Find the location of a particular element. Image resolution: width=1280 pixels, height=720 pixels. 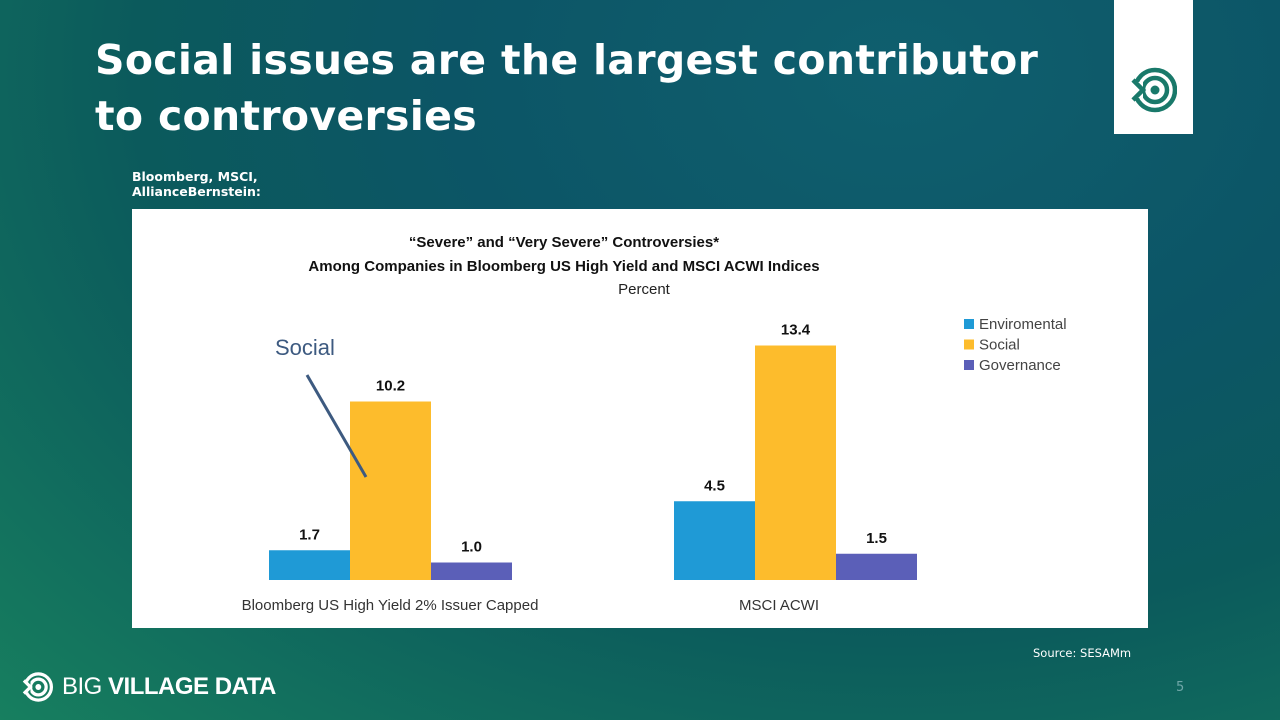

brand-name: BIG VILLAGE DATA is located at coordinates (169, 687).